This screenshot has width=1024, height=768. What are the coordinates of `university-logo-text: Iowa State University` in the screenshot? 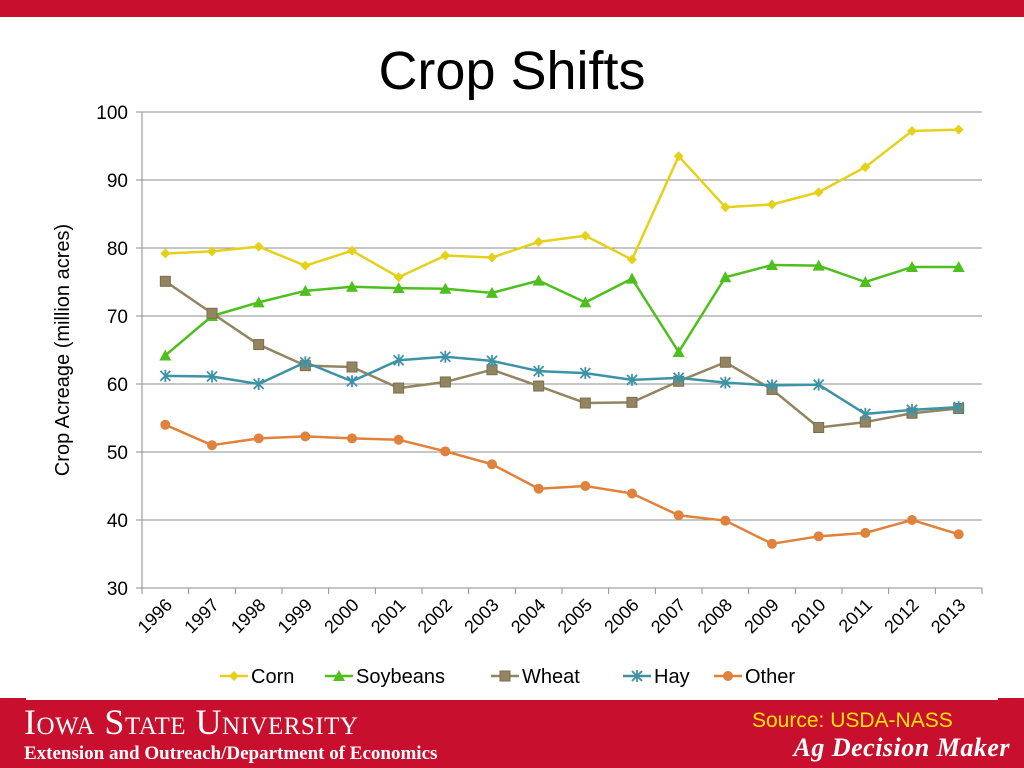 It's located at (191, 722).